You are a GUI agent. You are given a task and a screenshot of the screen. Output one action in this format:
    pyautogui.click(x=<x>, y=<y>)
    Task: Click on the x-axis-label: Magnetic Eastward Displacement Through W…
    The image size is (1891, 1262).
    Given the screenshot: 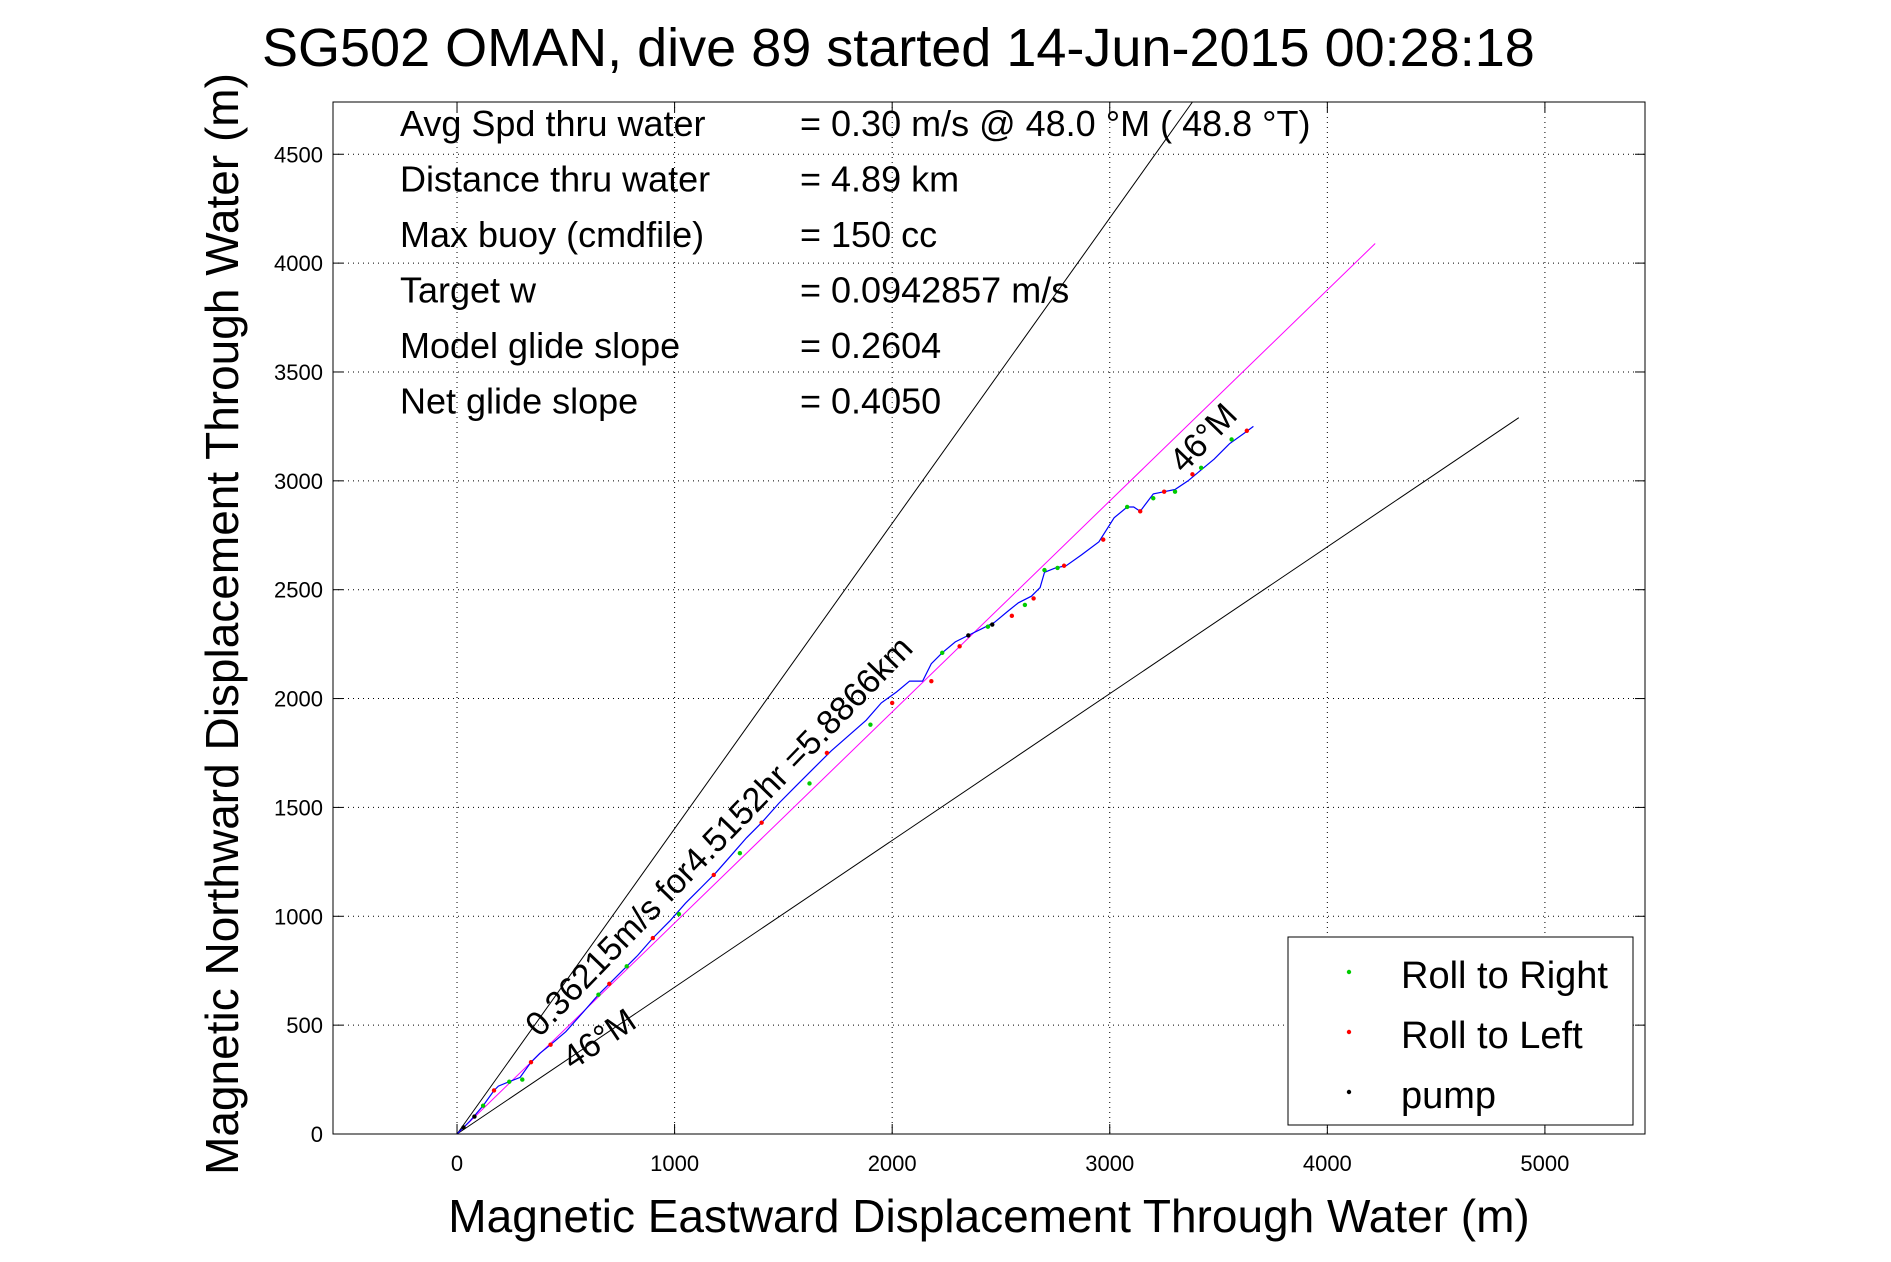 What is the action you would take?
    pyautogui.click(x=988, y=1216)
    